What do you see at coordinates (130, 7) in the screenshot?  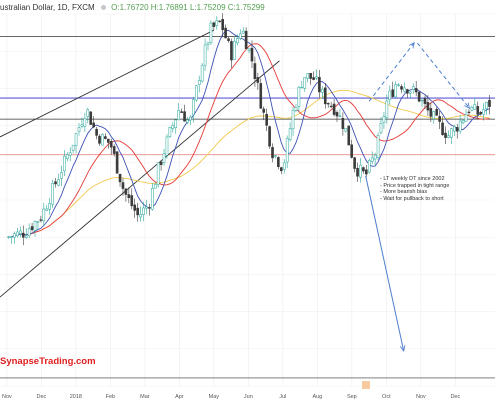 I see `open-value: O:1.76720` at bounding box center [130, 7].